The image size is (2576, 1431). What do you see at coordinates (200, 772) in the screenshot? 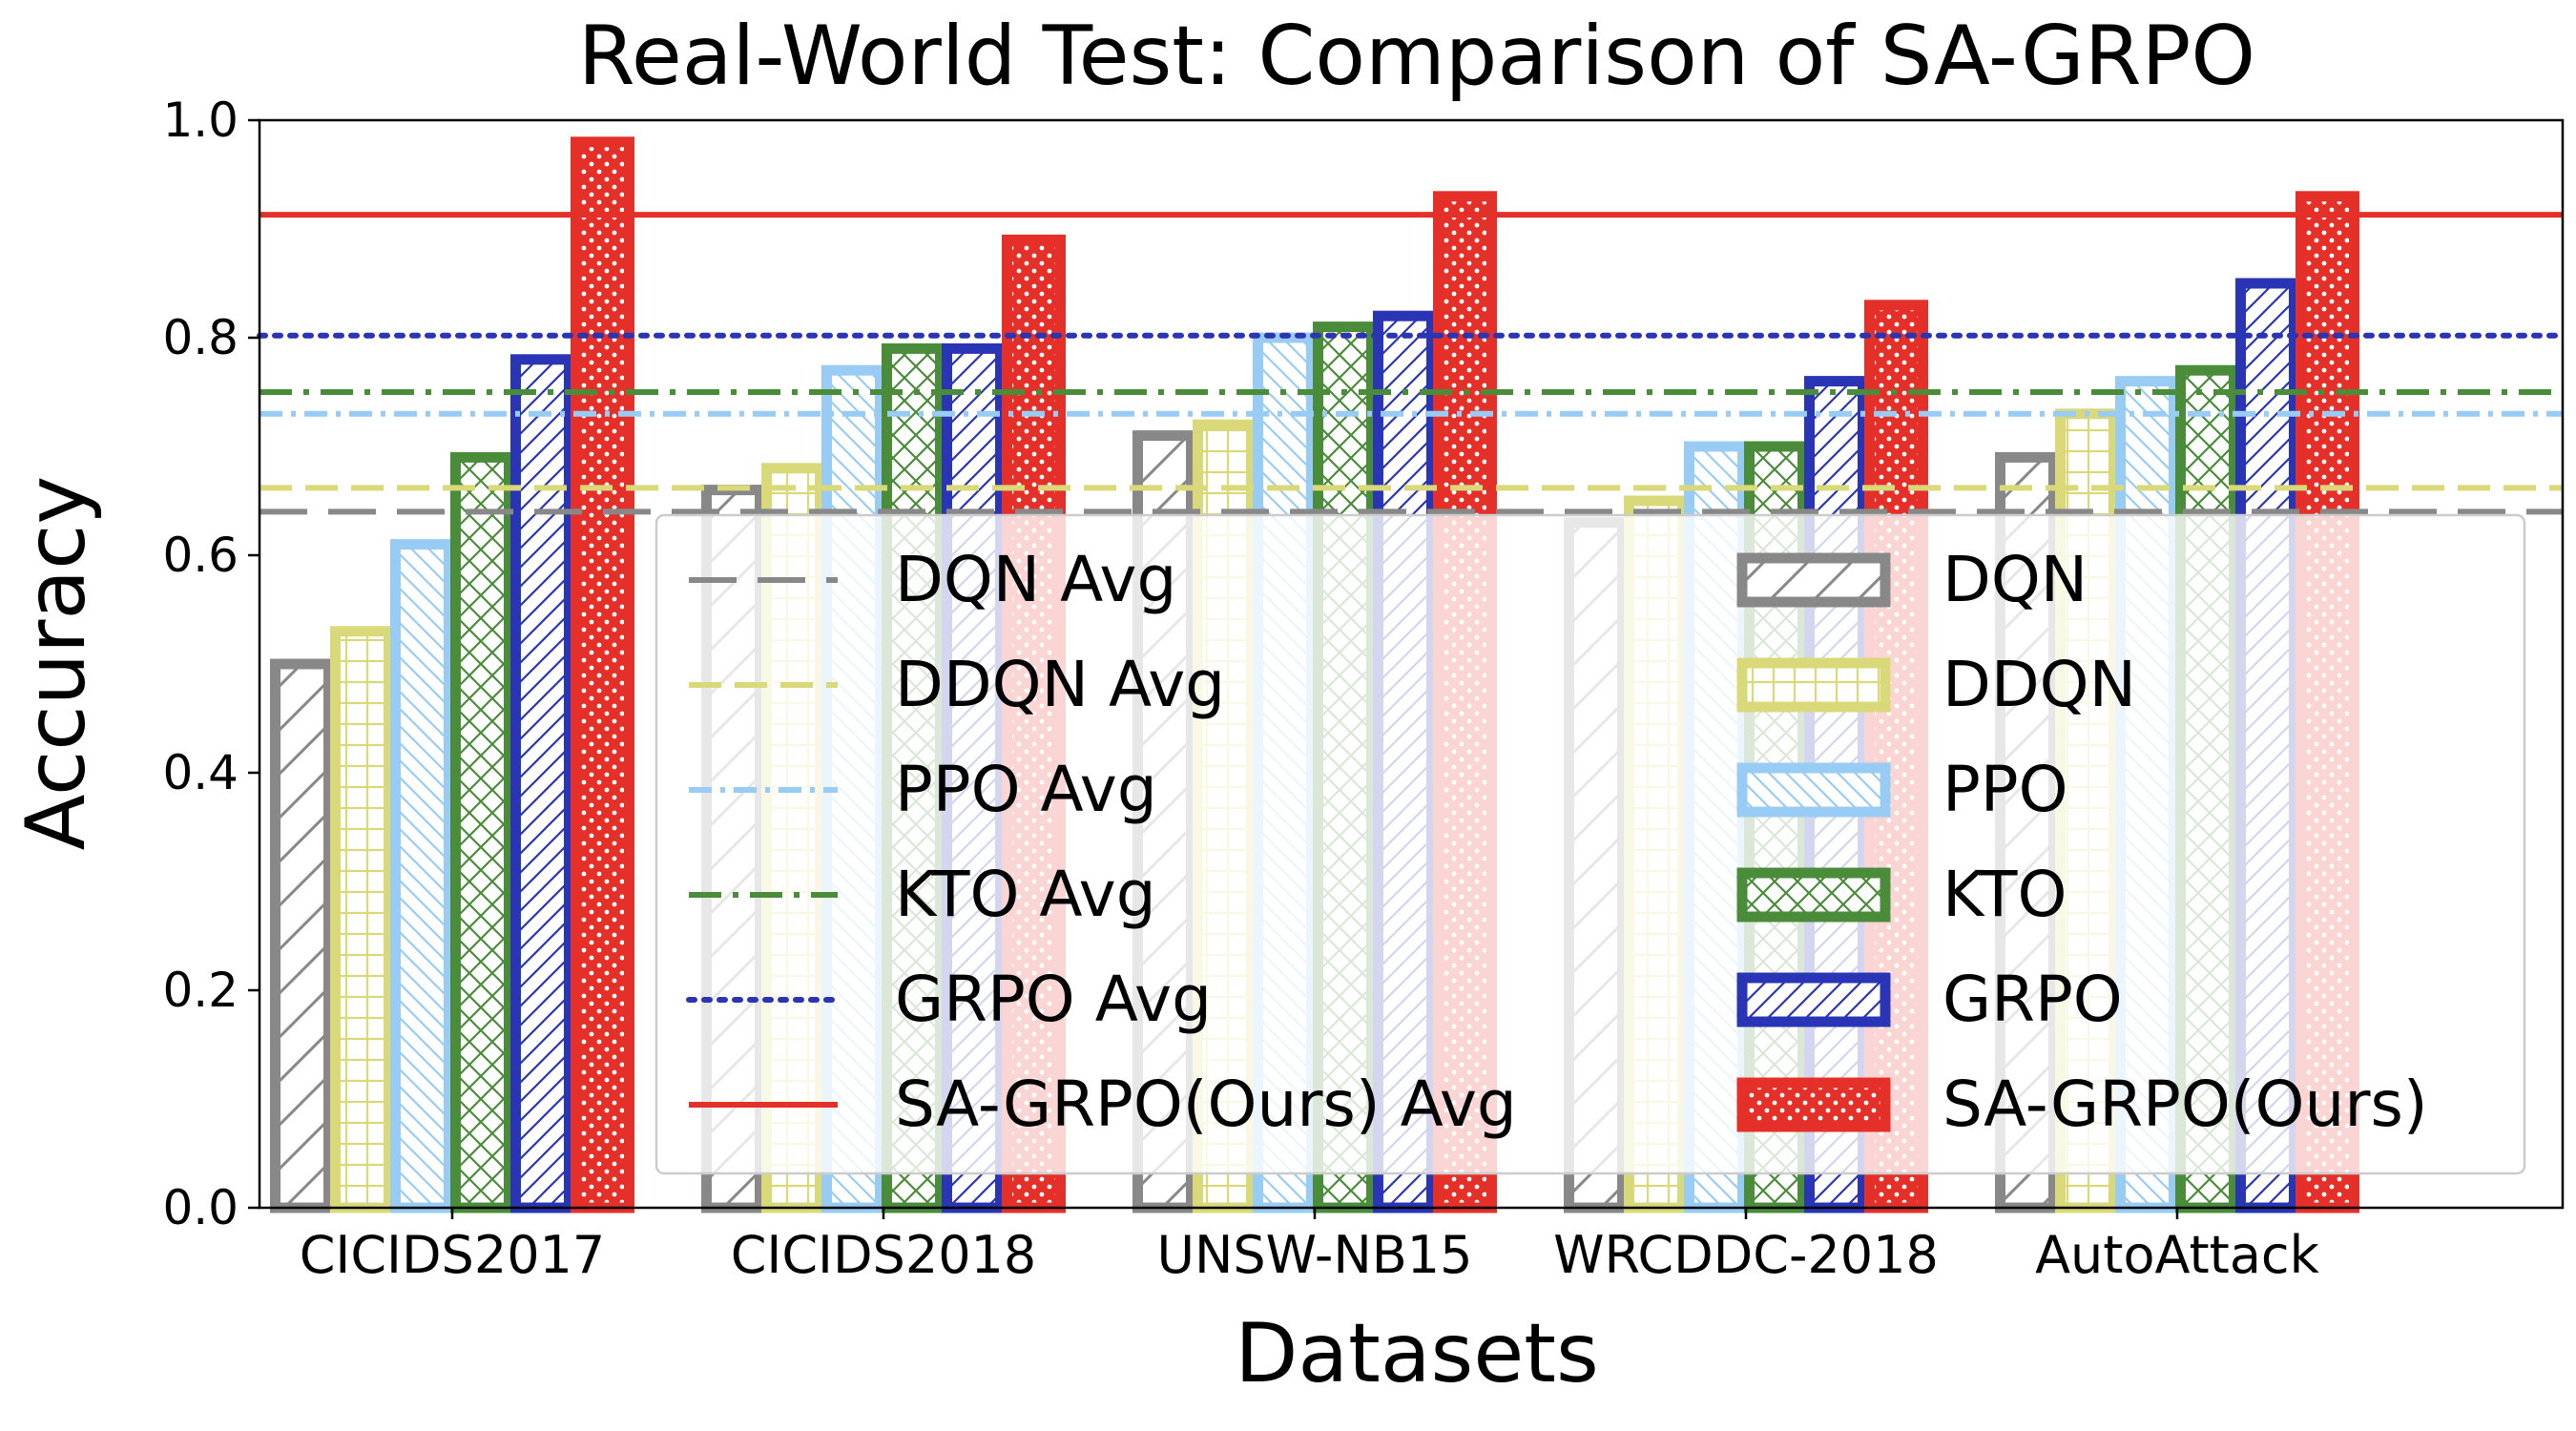
I see `y-tick-label: 0.4` at bounding box center [200, 772].